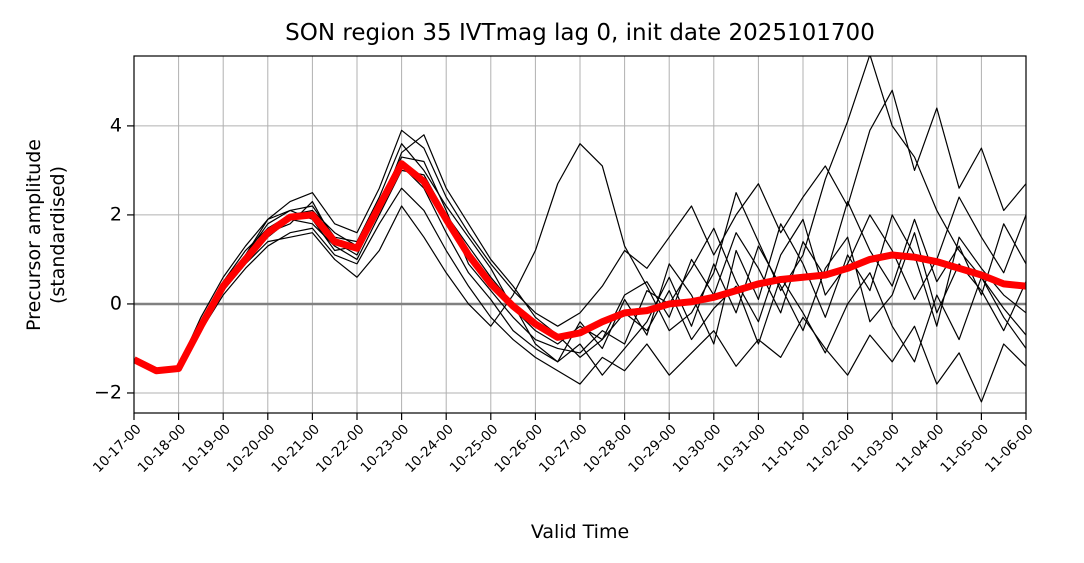  I want to click on y-tick-label: 0, so click(116, 303).